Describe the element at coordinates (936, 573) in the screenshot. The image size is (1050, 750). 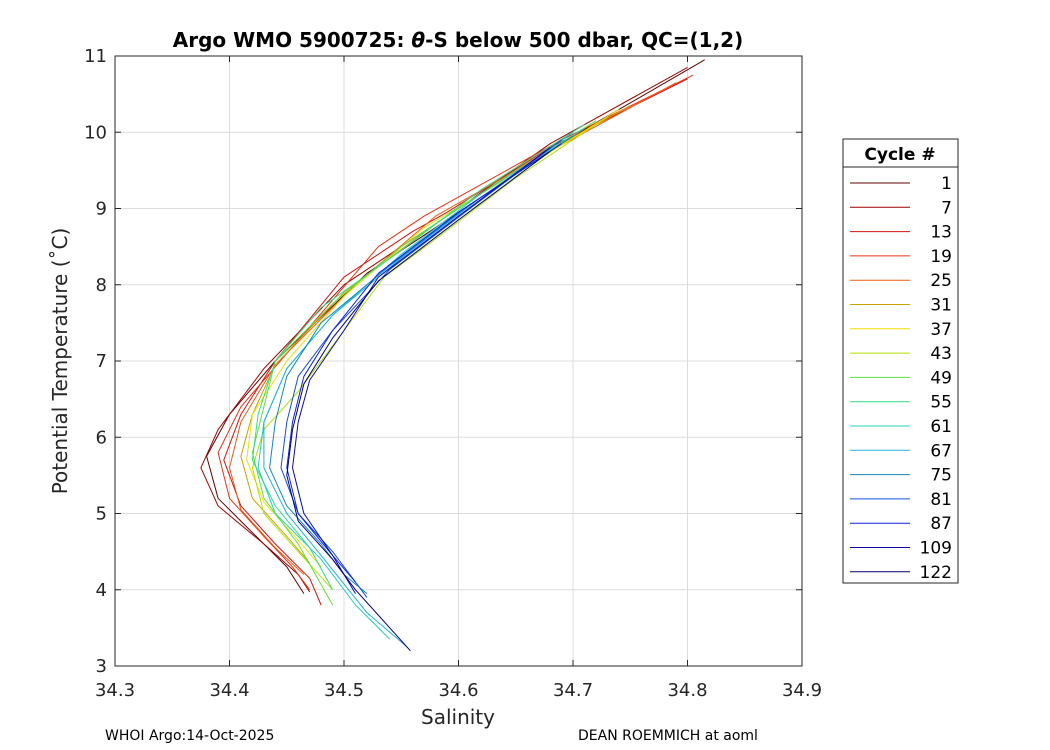
I see `legend-label-cycle-122: 122` at that location.